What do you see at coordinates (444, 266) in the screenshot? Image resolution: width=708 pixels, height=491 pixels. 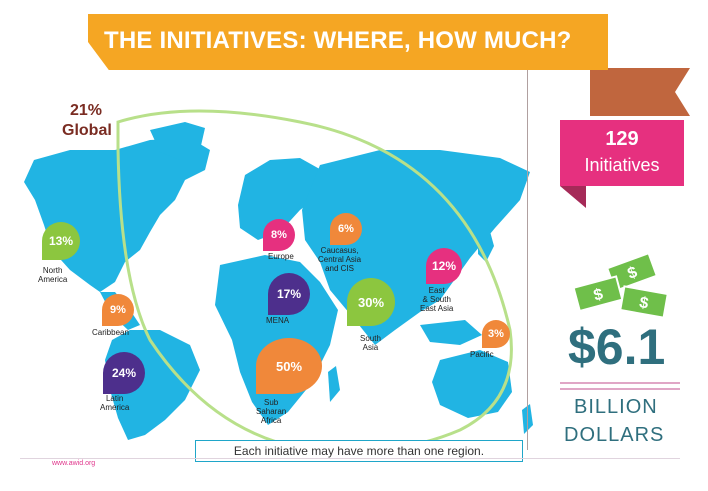 I see `region-percent-east-asia: 12%` at bounding box center [444, 266].